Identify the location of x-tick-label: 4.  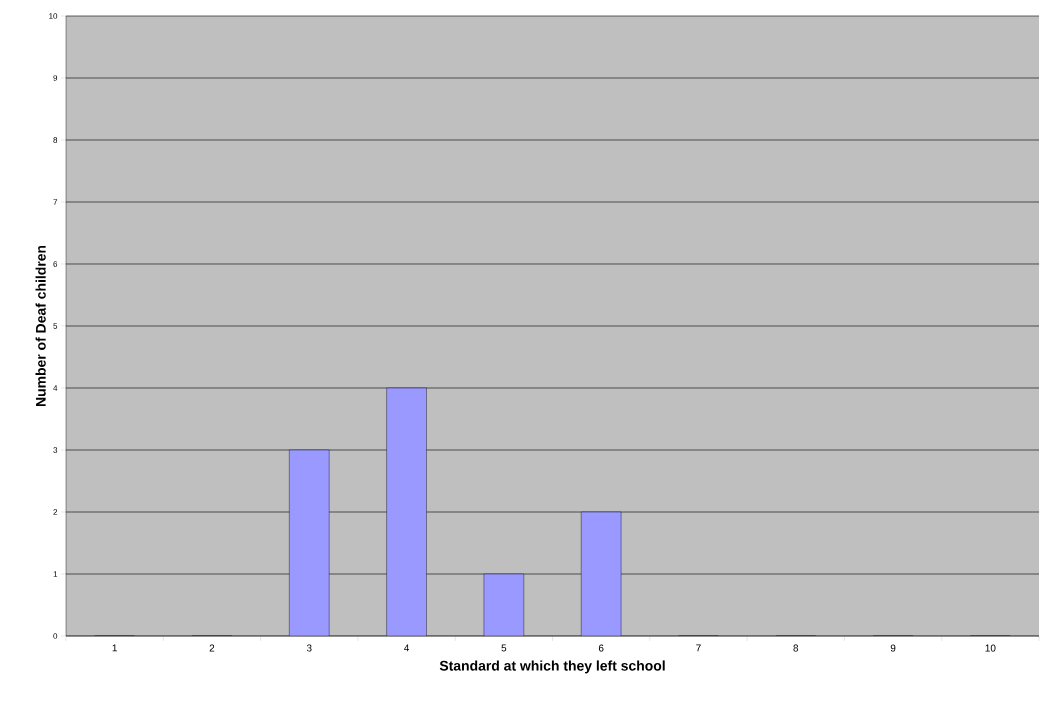
(407, 648).